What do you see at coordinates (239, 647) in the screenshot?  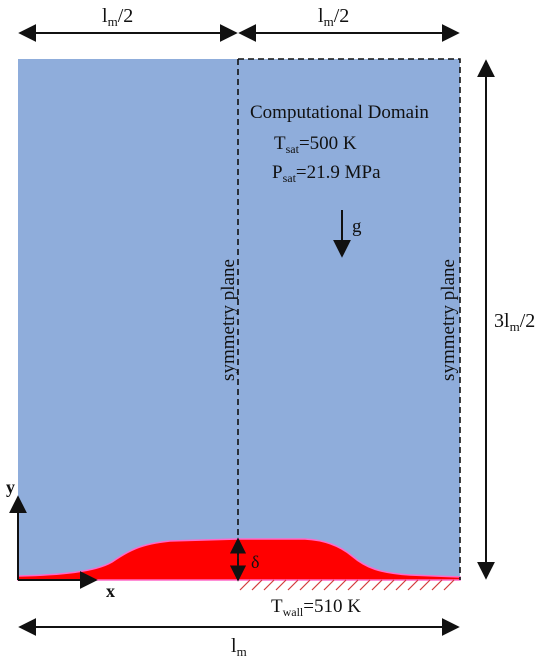 I see `bottom-dimension-label: lm` at bounding box center [239, 647].